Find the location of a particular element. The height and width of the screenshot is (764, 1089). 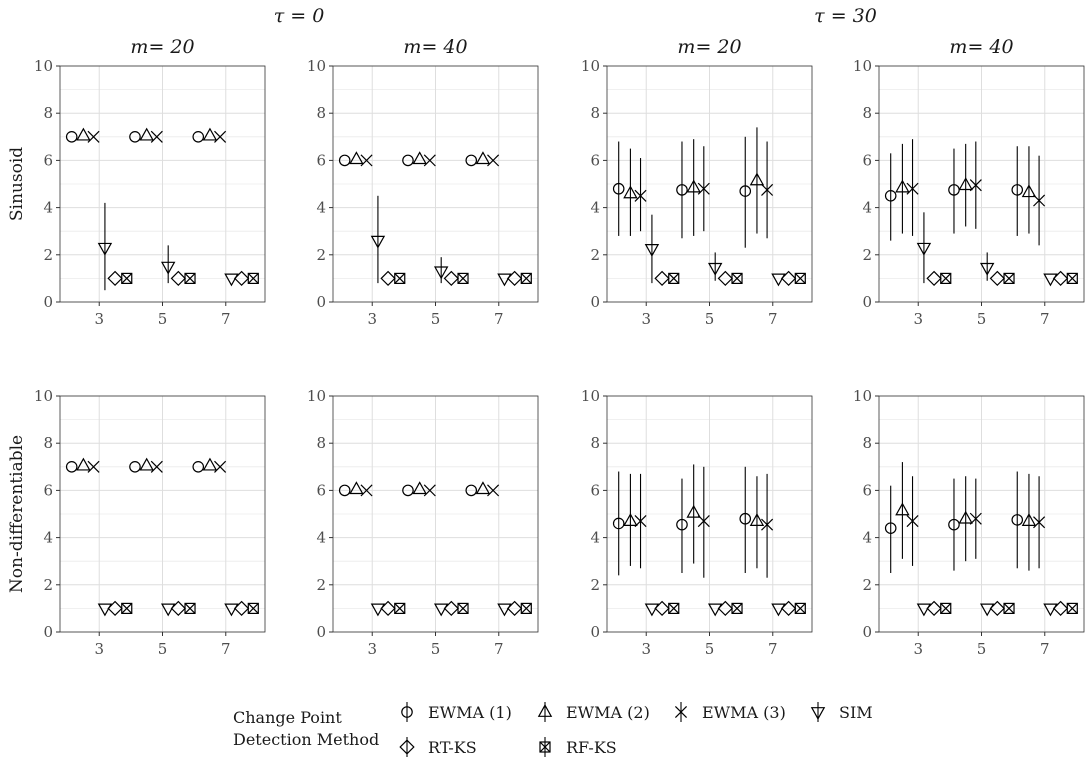

diamond-icon is located at coordinates (407, 747).